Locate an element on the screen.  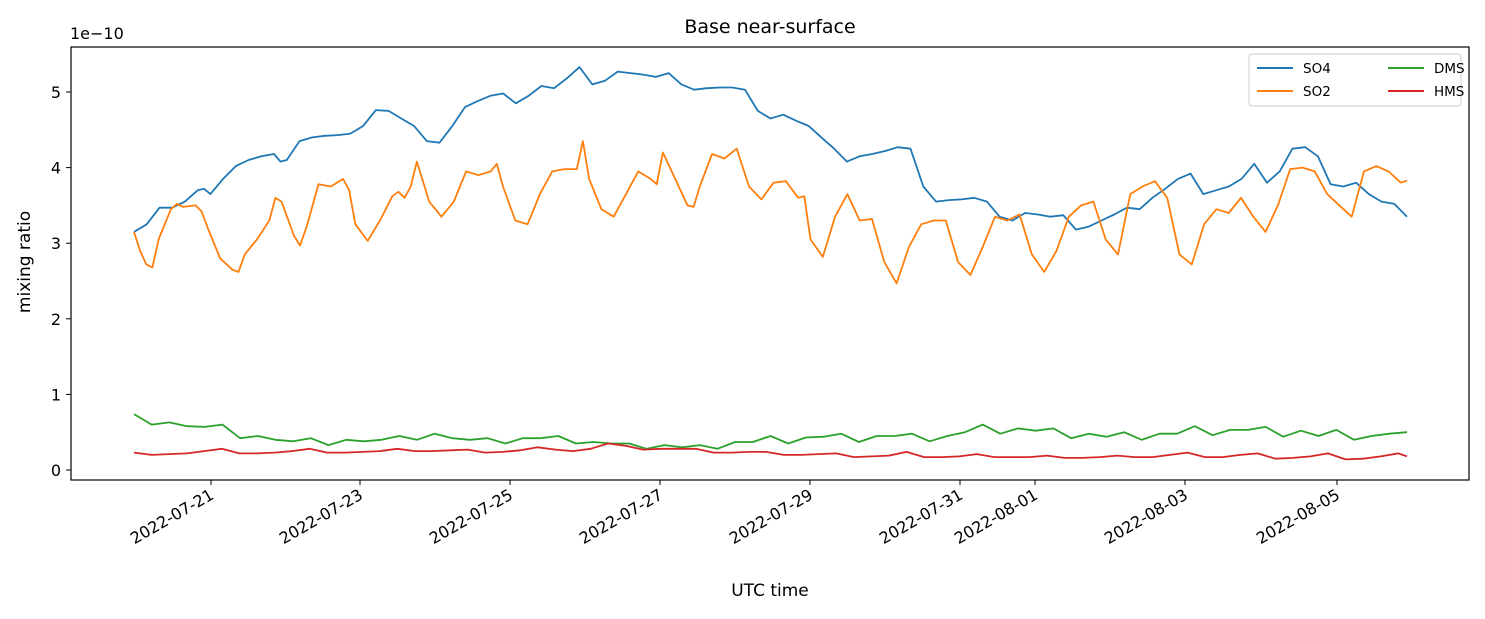
y-tick-label: 4 is located at coordinates (56, 168).